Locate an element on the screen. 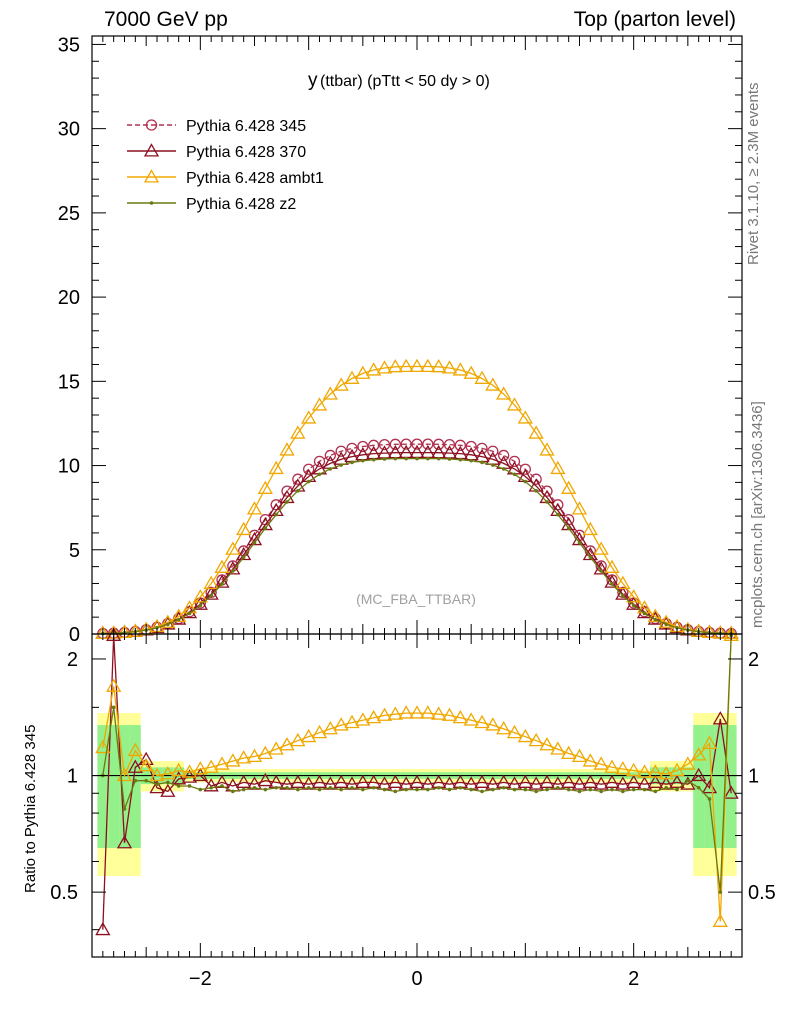 The image size is (786, 1024). y-tick-label: 30 is located at coordinates (69, 130).